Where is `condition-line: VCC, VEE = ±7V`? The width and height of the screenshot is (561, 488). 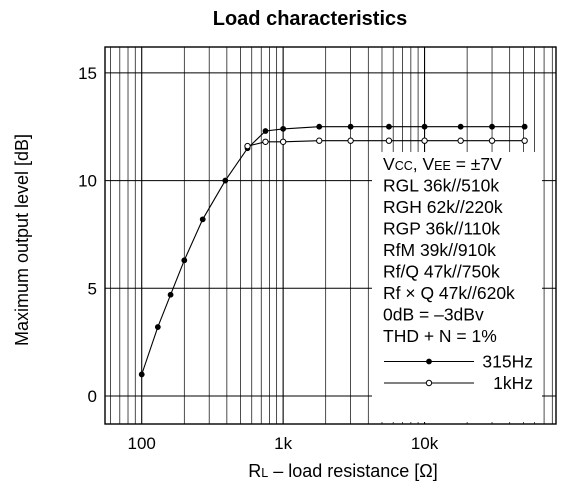
condition-line: VCC, VEE = ±7V is located at coordinates (442, 164).